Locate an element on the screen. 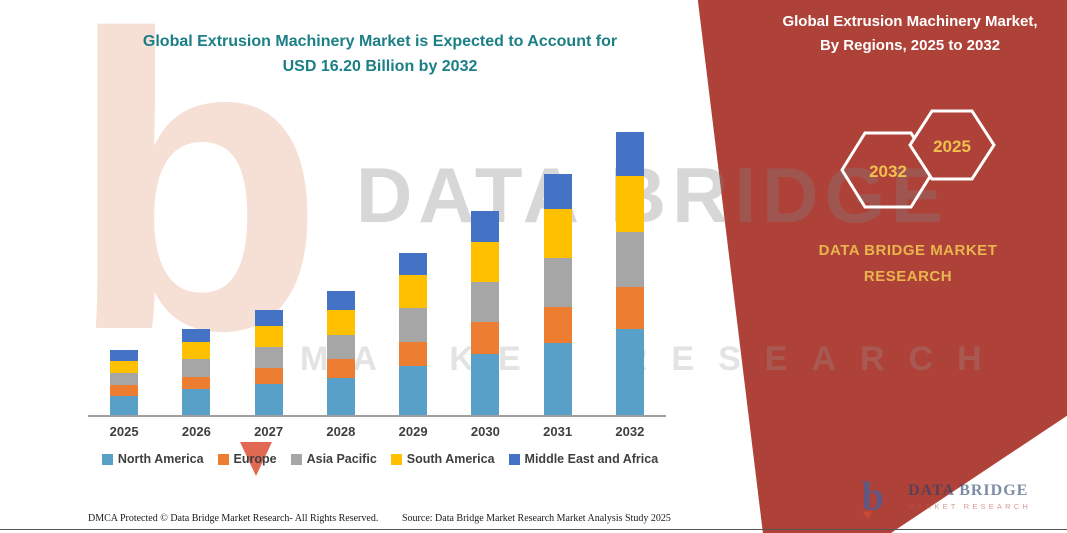  legend-item: South America is located at coordinates (442, 459).